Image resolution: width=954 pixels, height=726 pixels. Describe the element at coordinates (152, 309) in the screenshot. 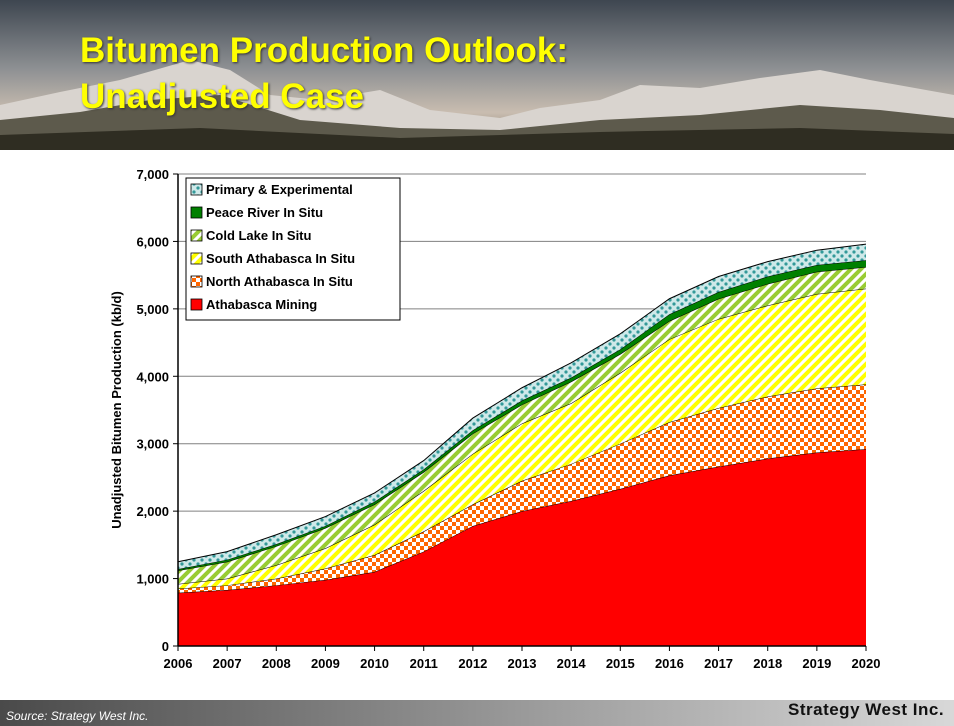

I see `y-tick-label: 5,000` at that location.